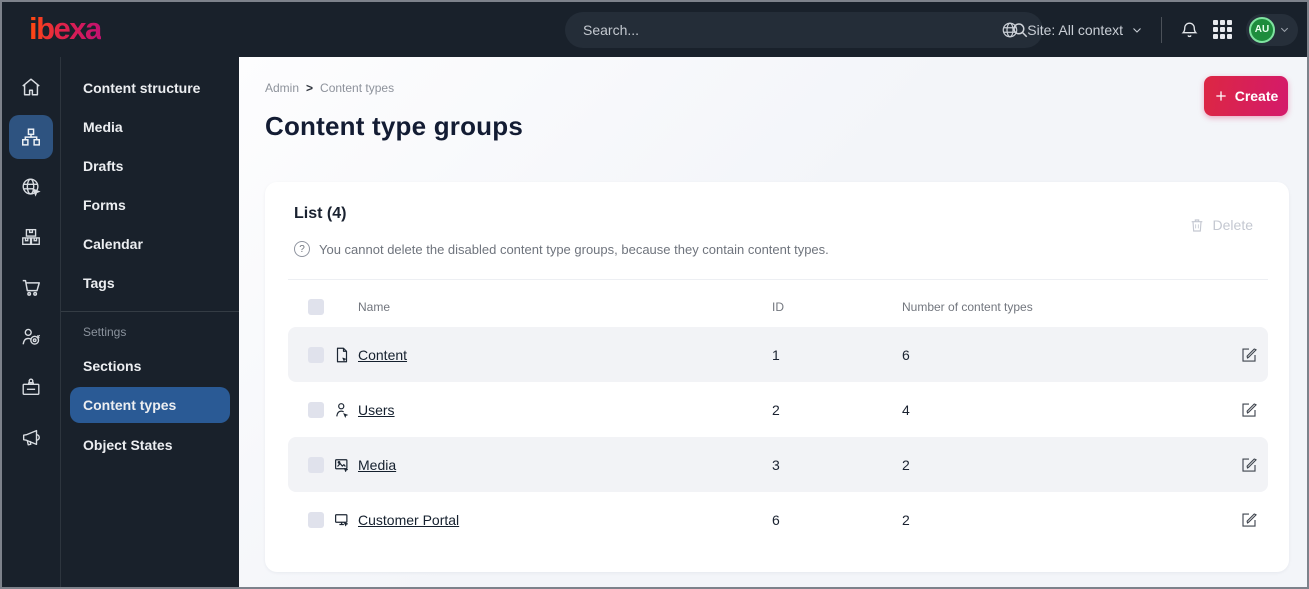  Describe the element at coordinates (150, 365) in the screenshot. I see `sidebar-item-sections: Sections` at that location.